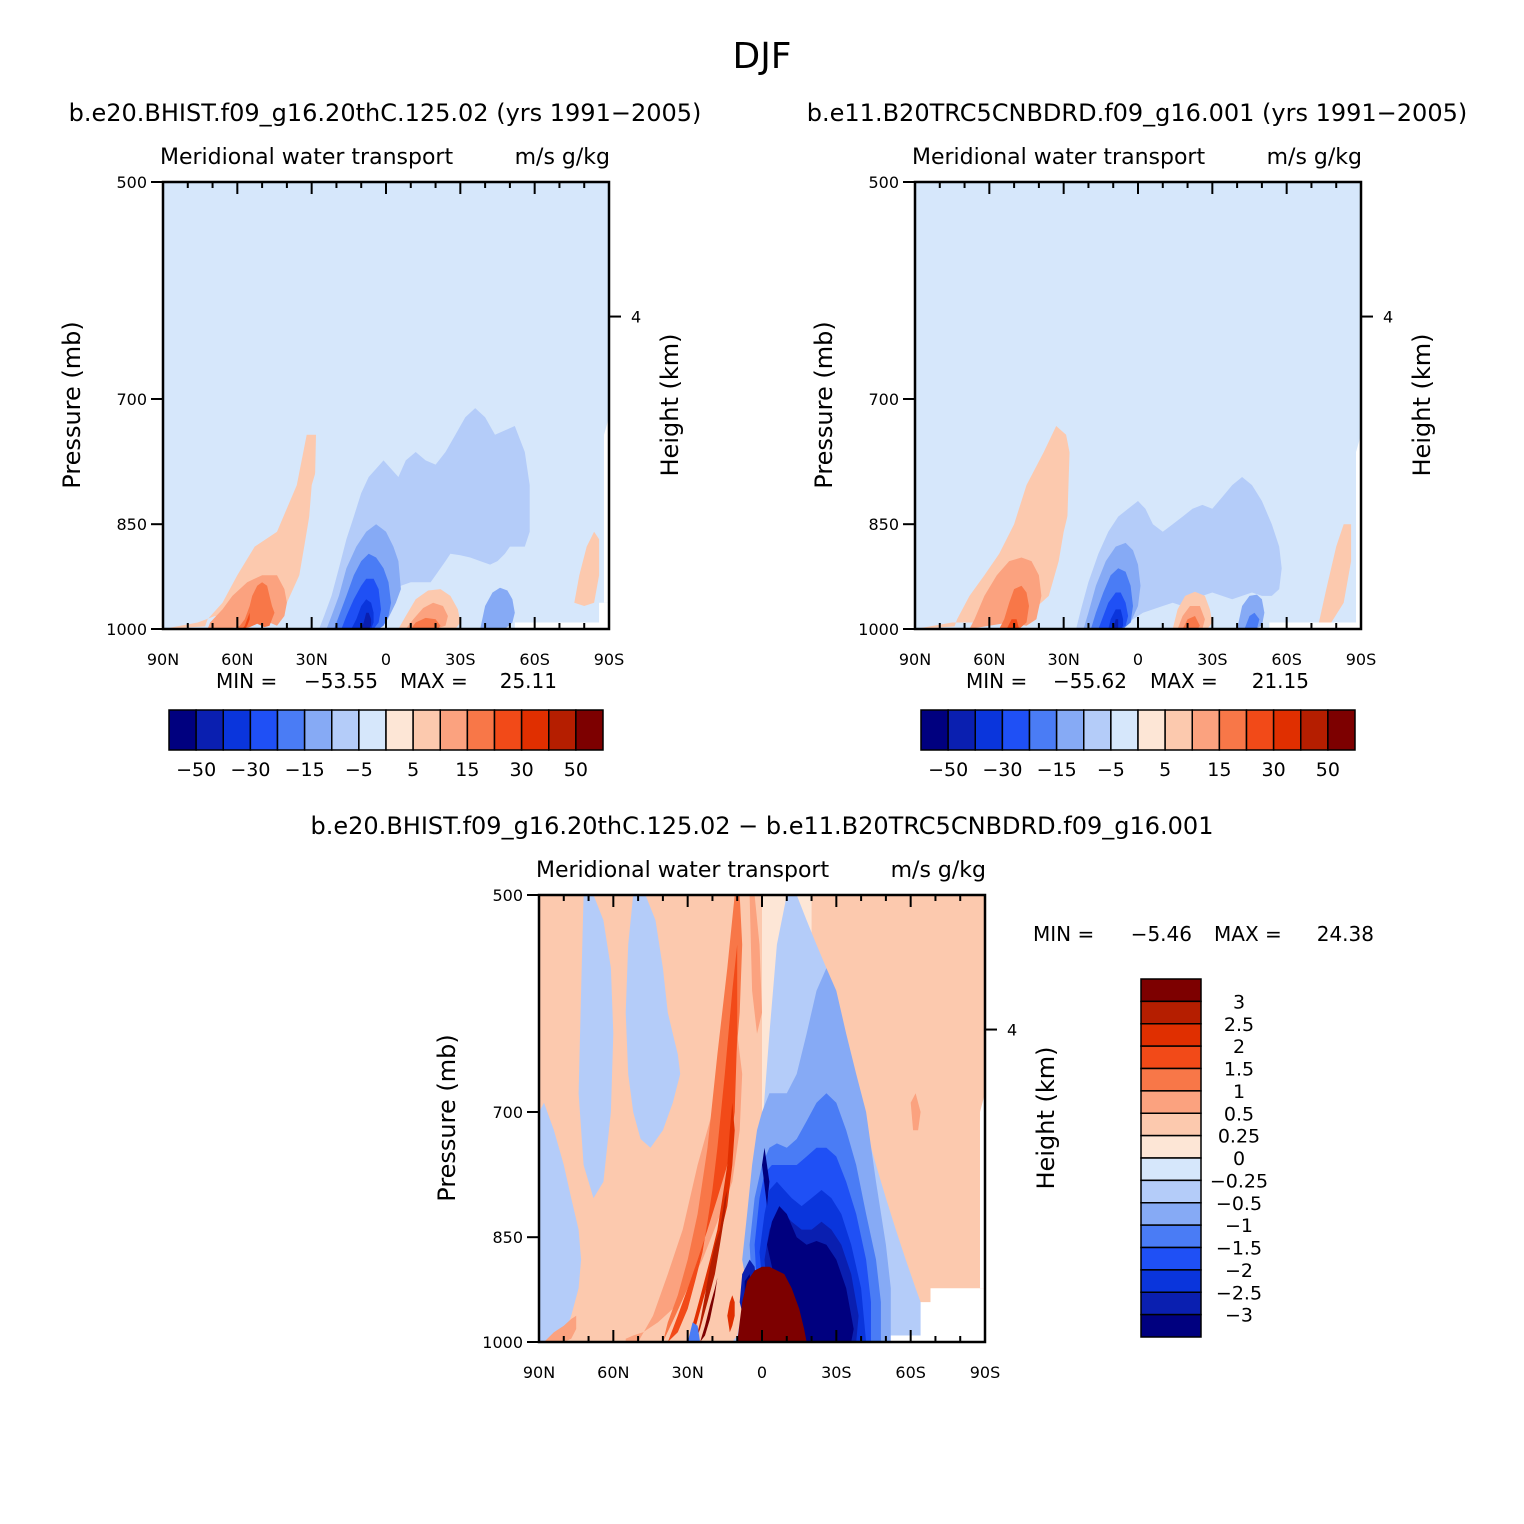  What do you see at coordinates (766, 1177) in the screenshot?
I see `contour-region--3` at bounding box center [766, 1177].